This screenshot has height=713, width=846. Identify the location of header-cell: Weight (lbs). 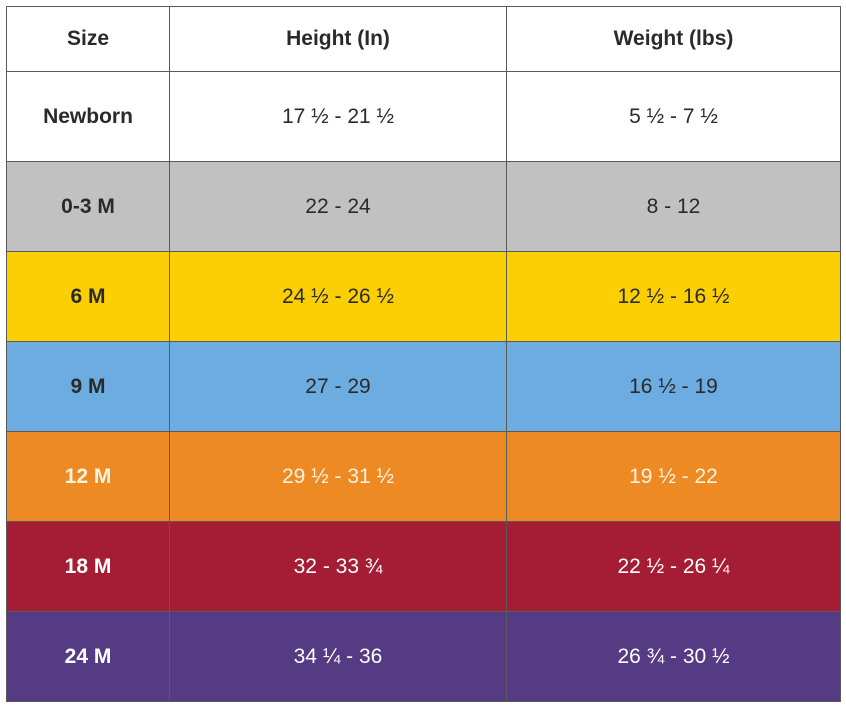
(673, 39).